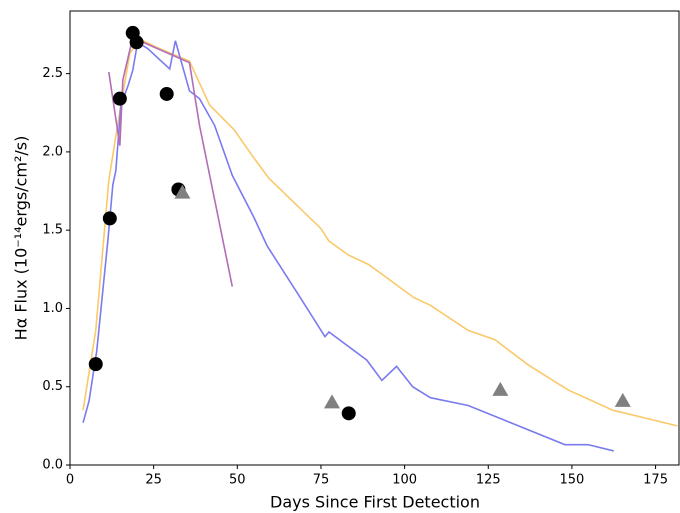 The width and height of the screenshot is (680, 513). I want to click on y-tick-label: 1.5, so click(52, 230).